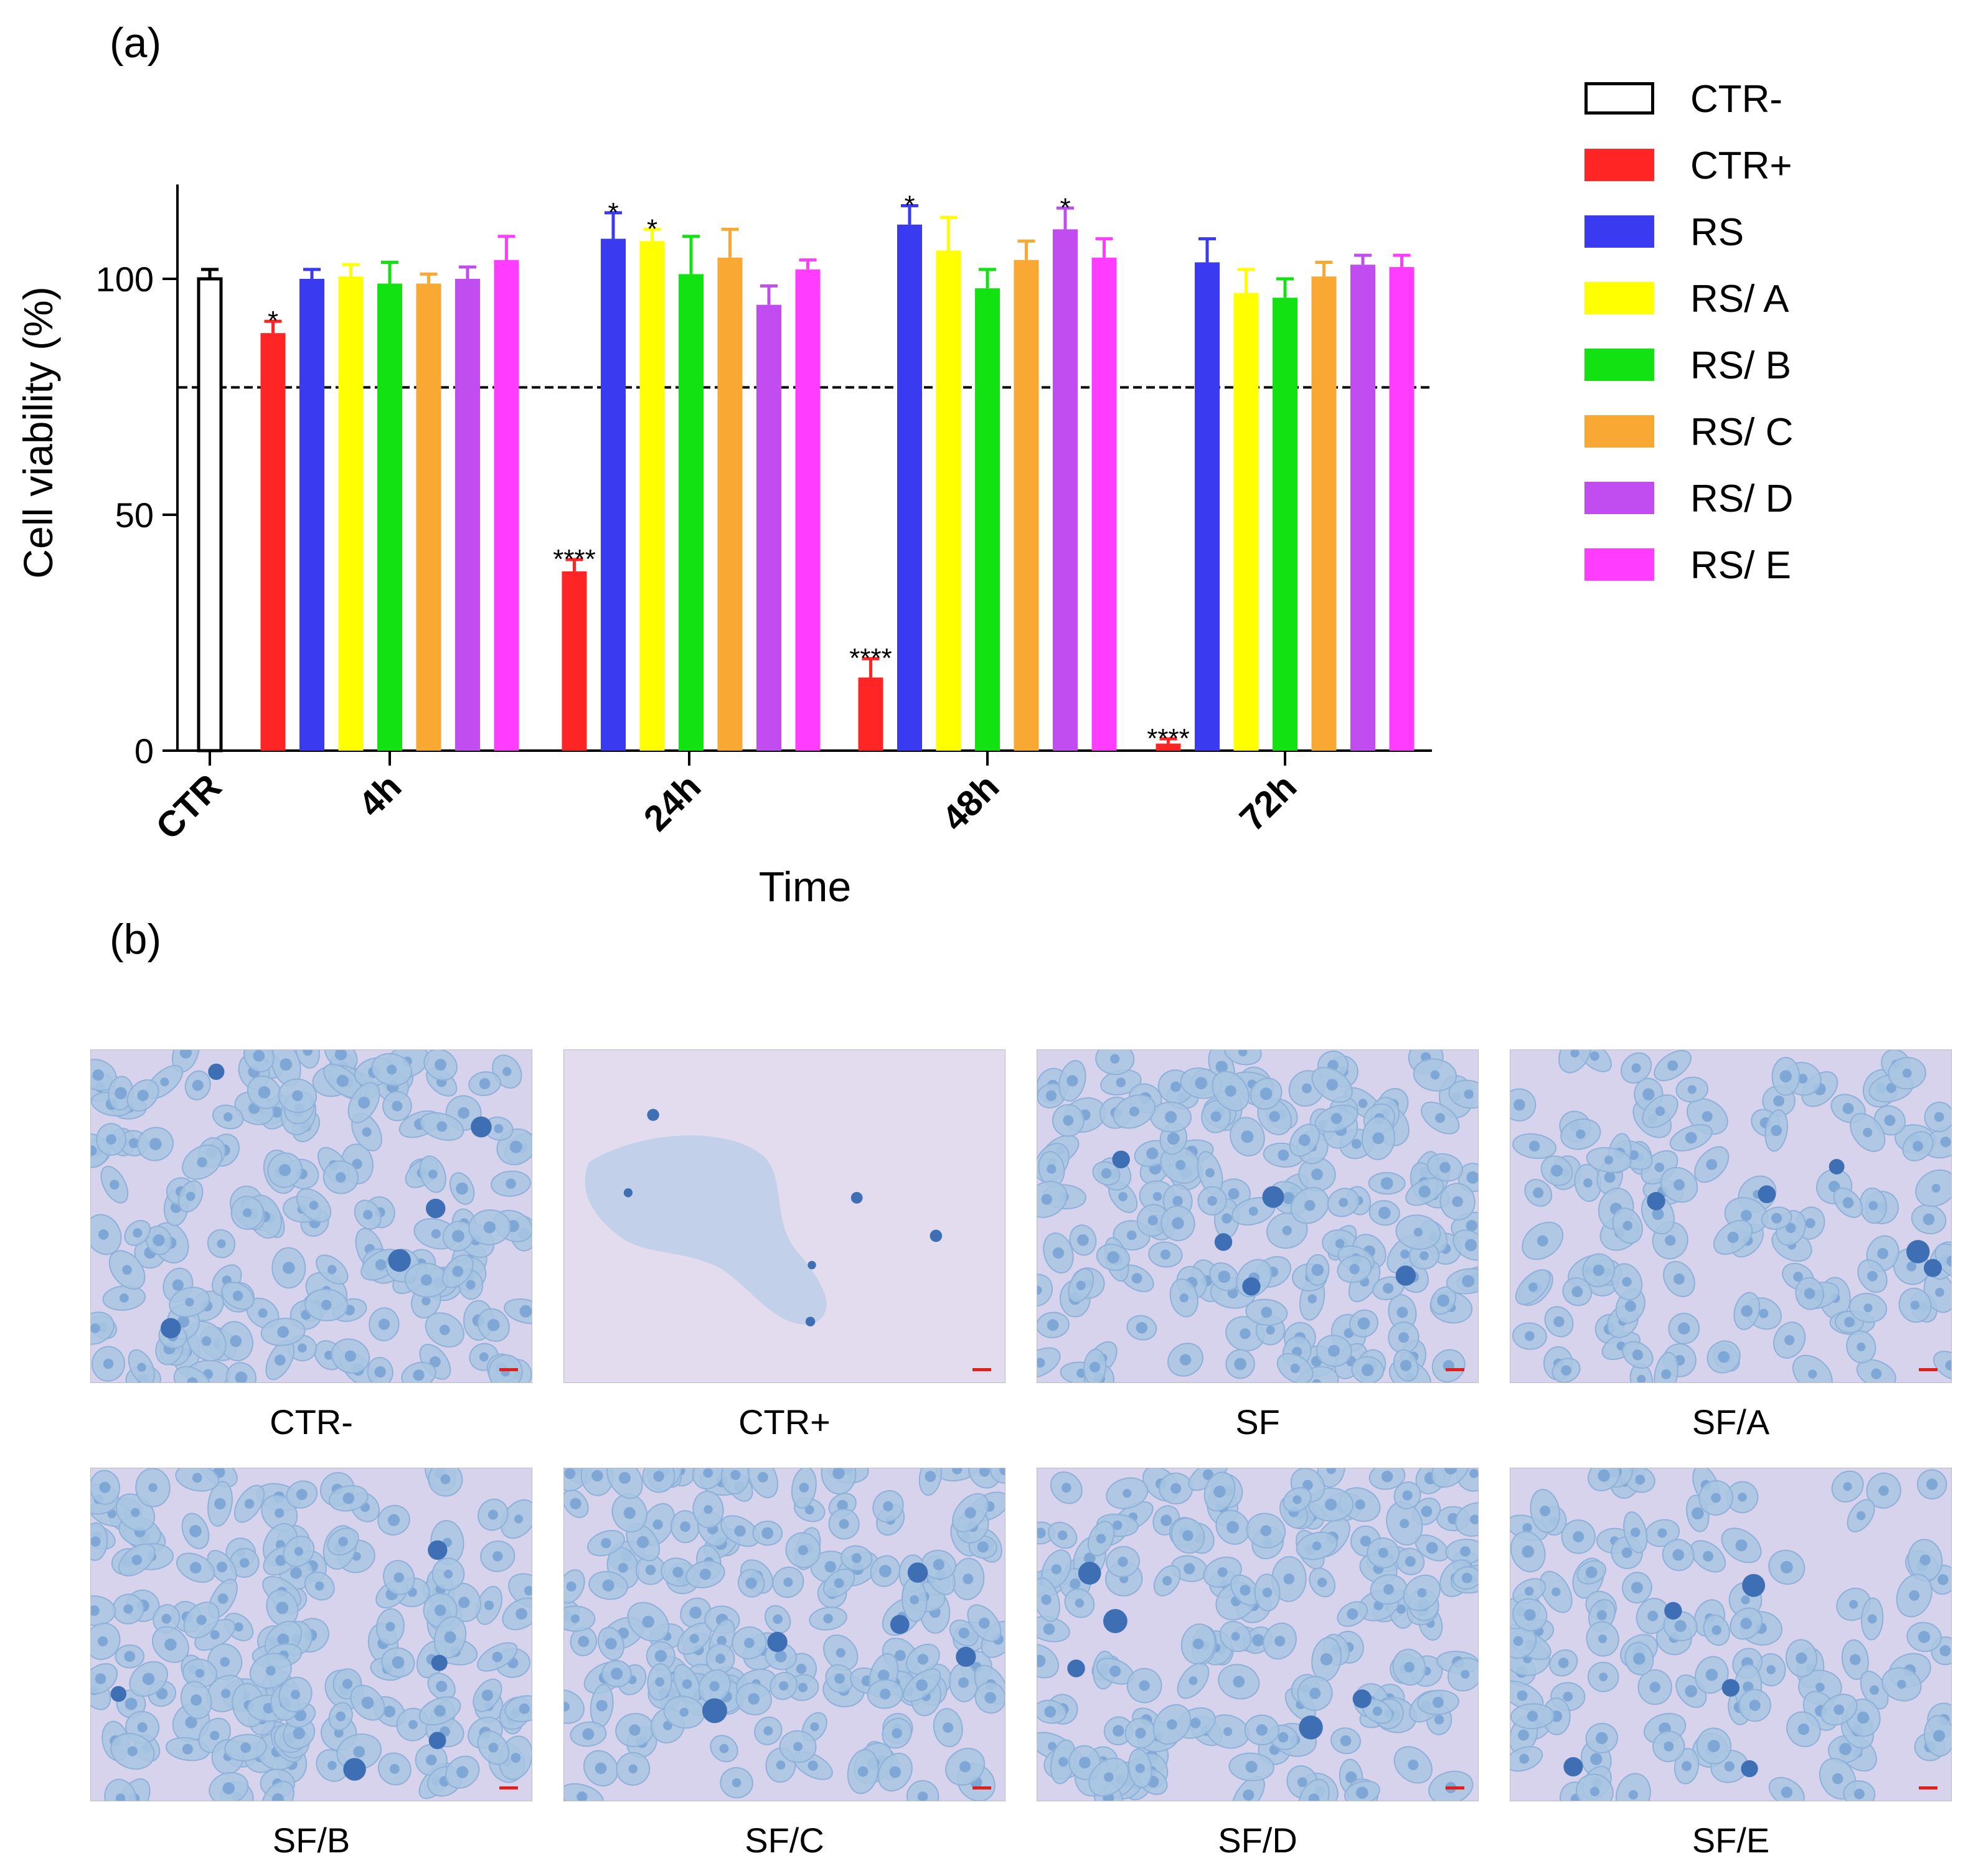  What do you see at coordinates (1740, 365) in the screenshot?
I see `legend-label: RS/ B` at bounding box center [1740, 365].